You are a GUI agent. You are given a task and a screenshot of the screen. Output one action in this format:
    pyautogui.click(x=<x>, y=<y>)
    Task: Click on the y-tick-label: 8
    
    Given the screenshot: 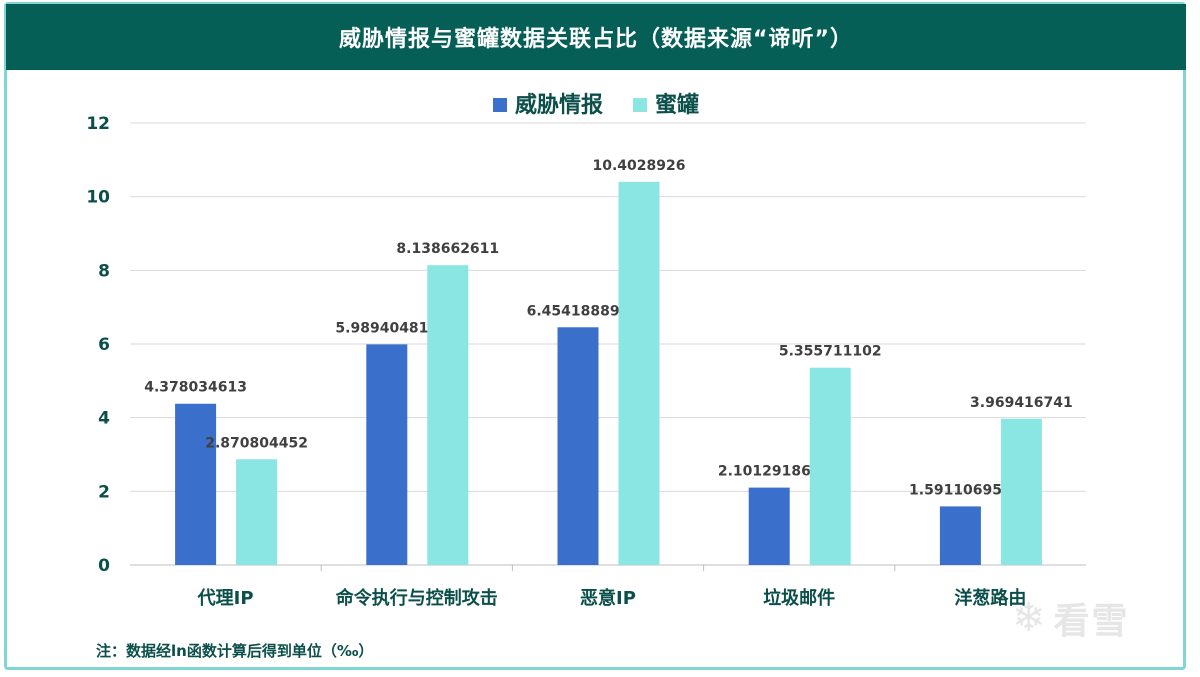 What is the action you would take?
    pyautogui.click(x=104, y=271)
    